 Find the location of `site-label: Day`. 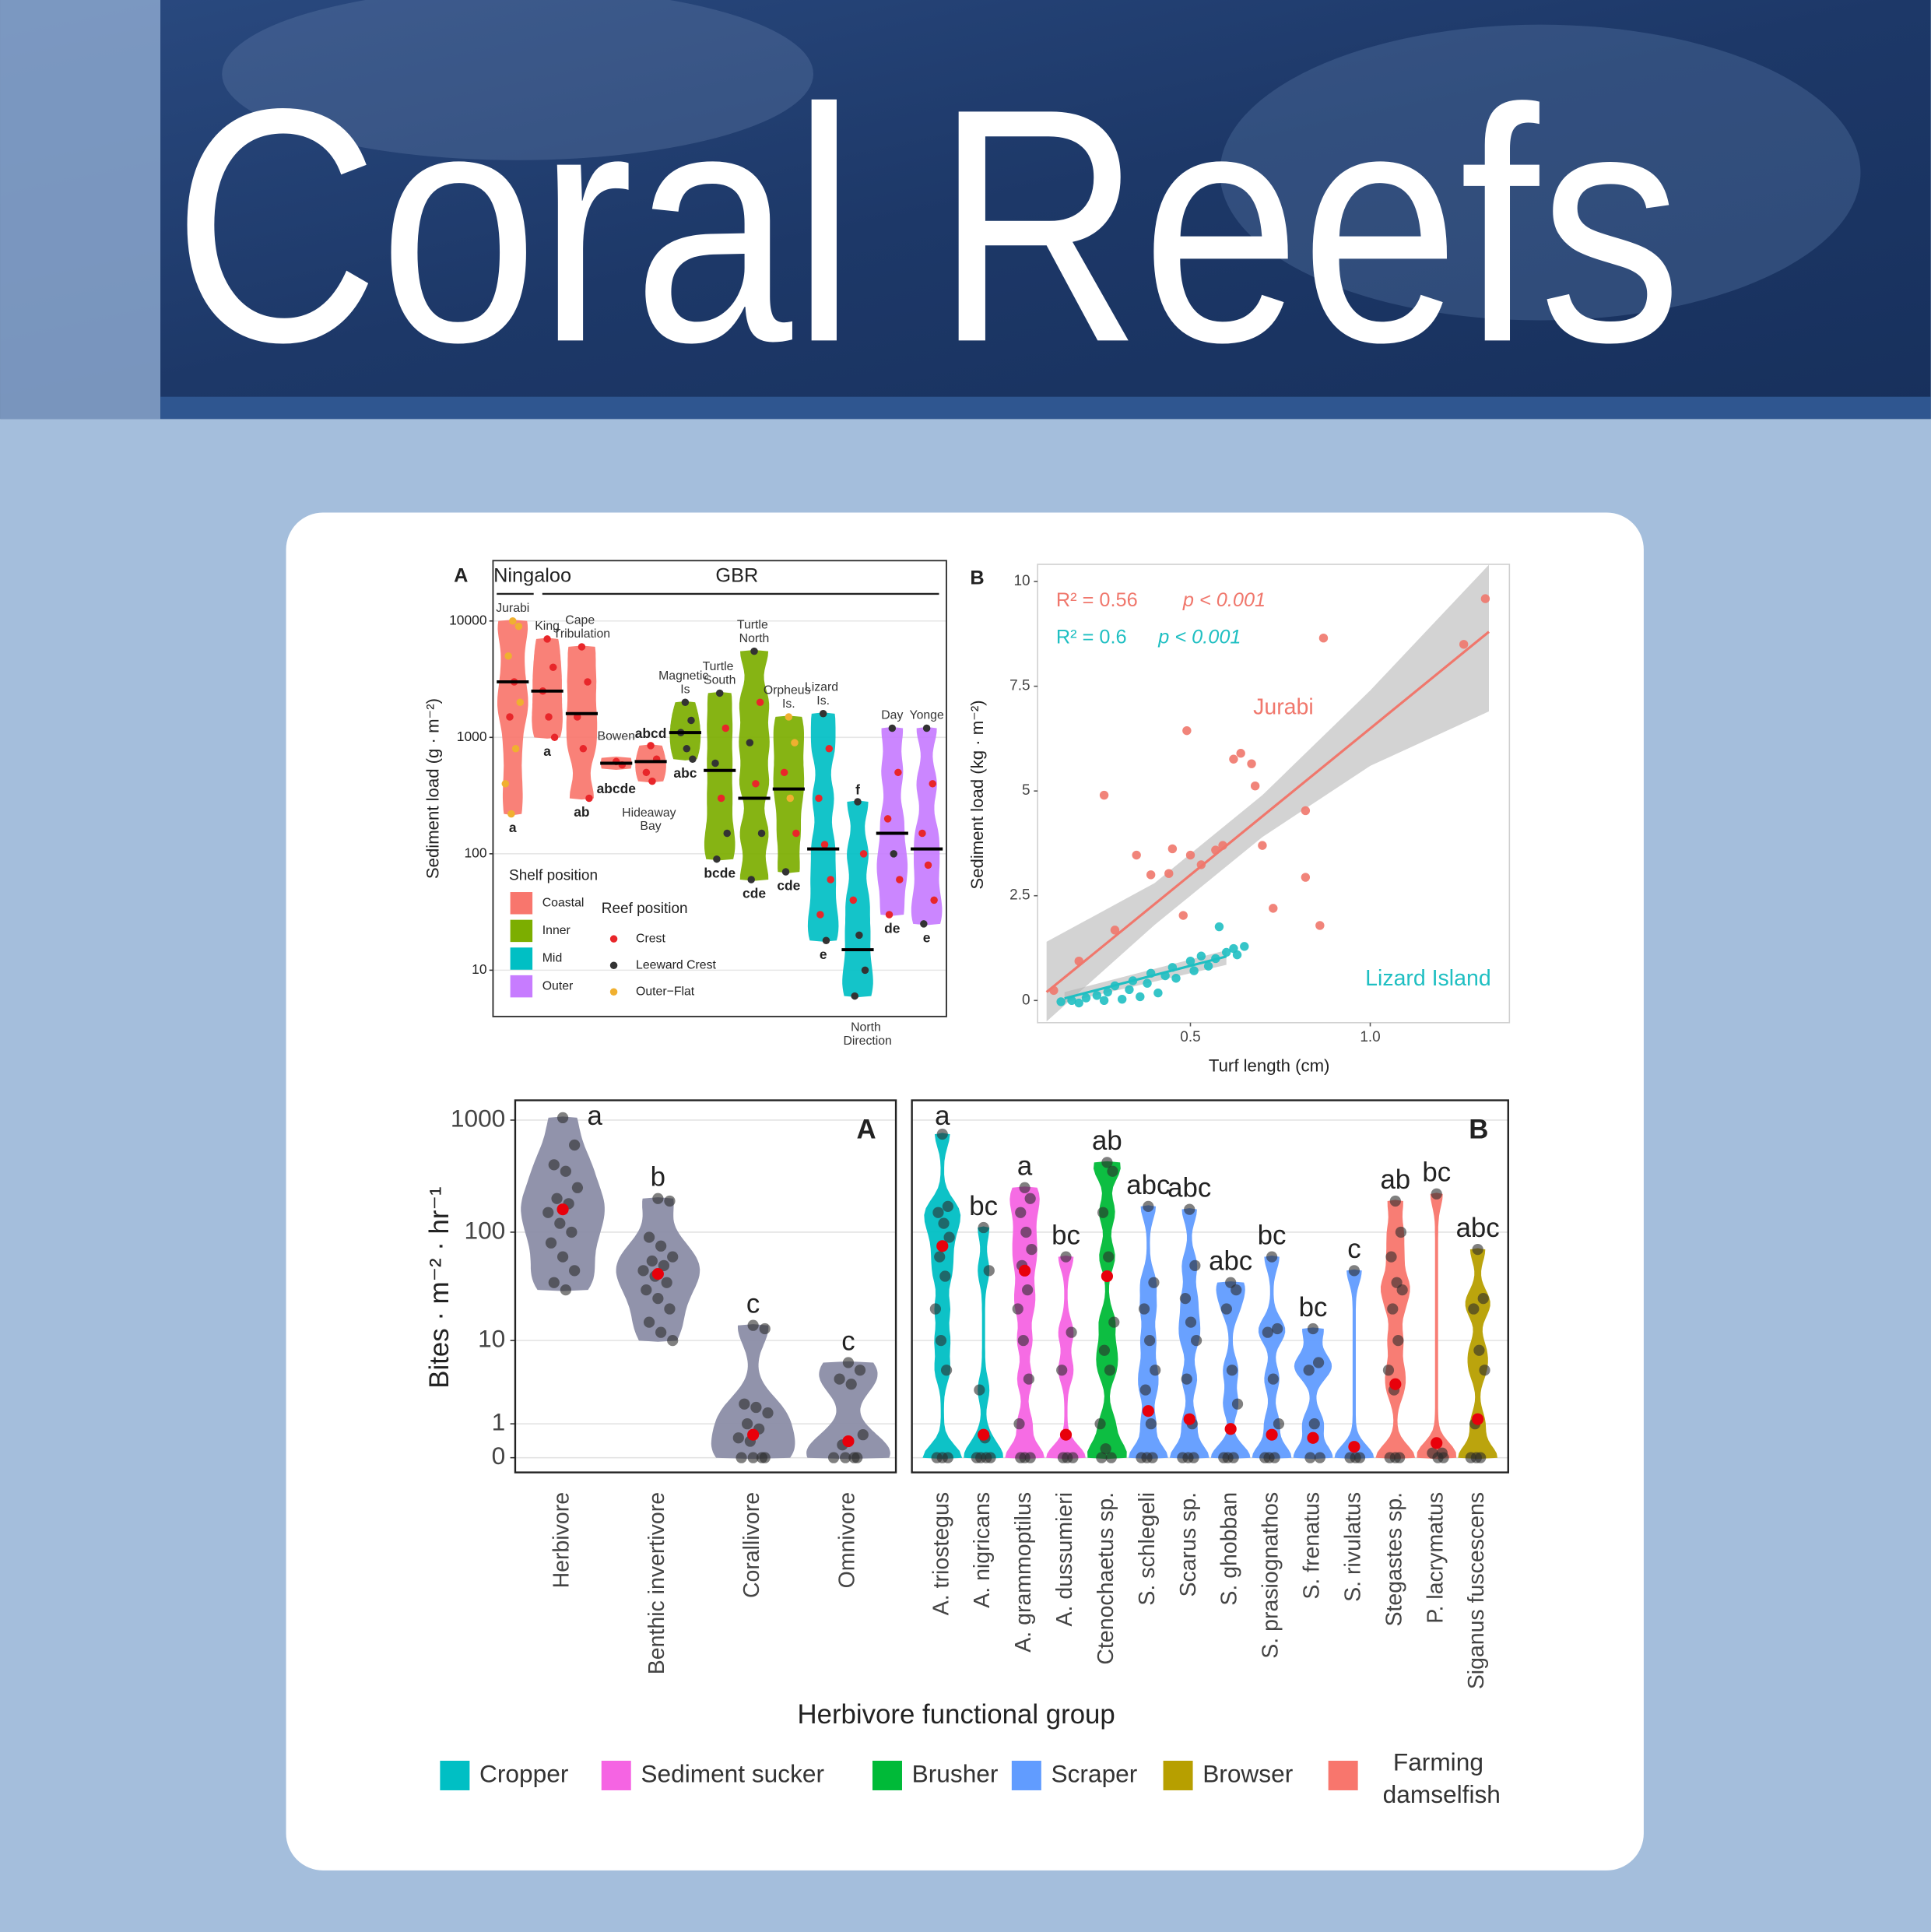

site-label: Day is located at coordinates (892, 715).